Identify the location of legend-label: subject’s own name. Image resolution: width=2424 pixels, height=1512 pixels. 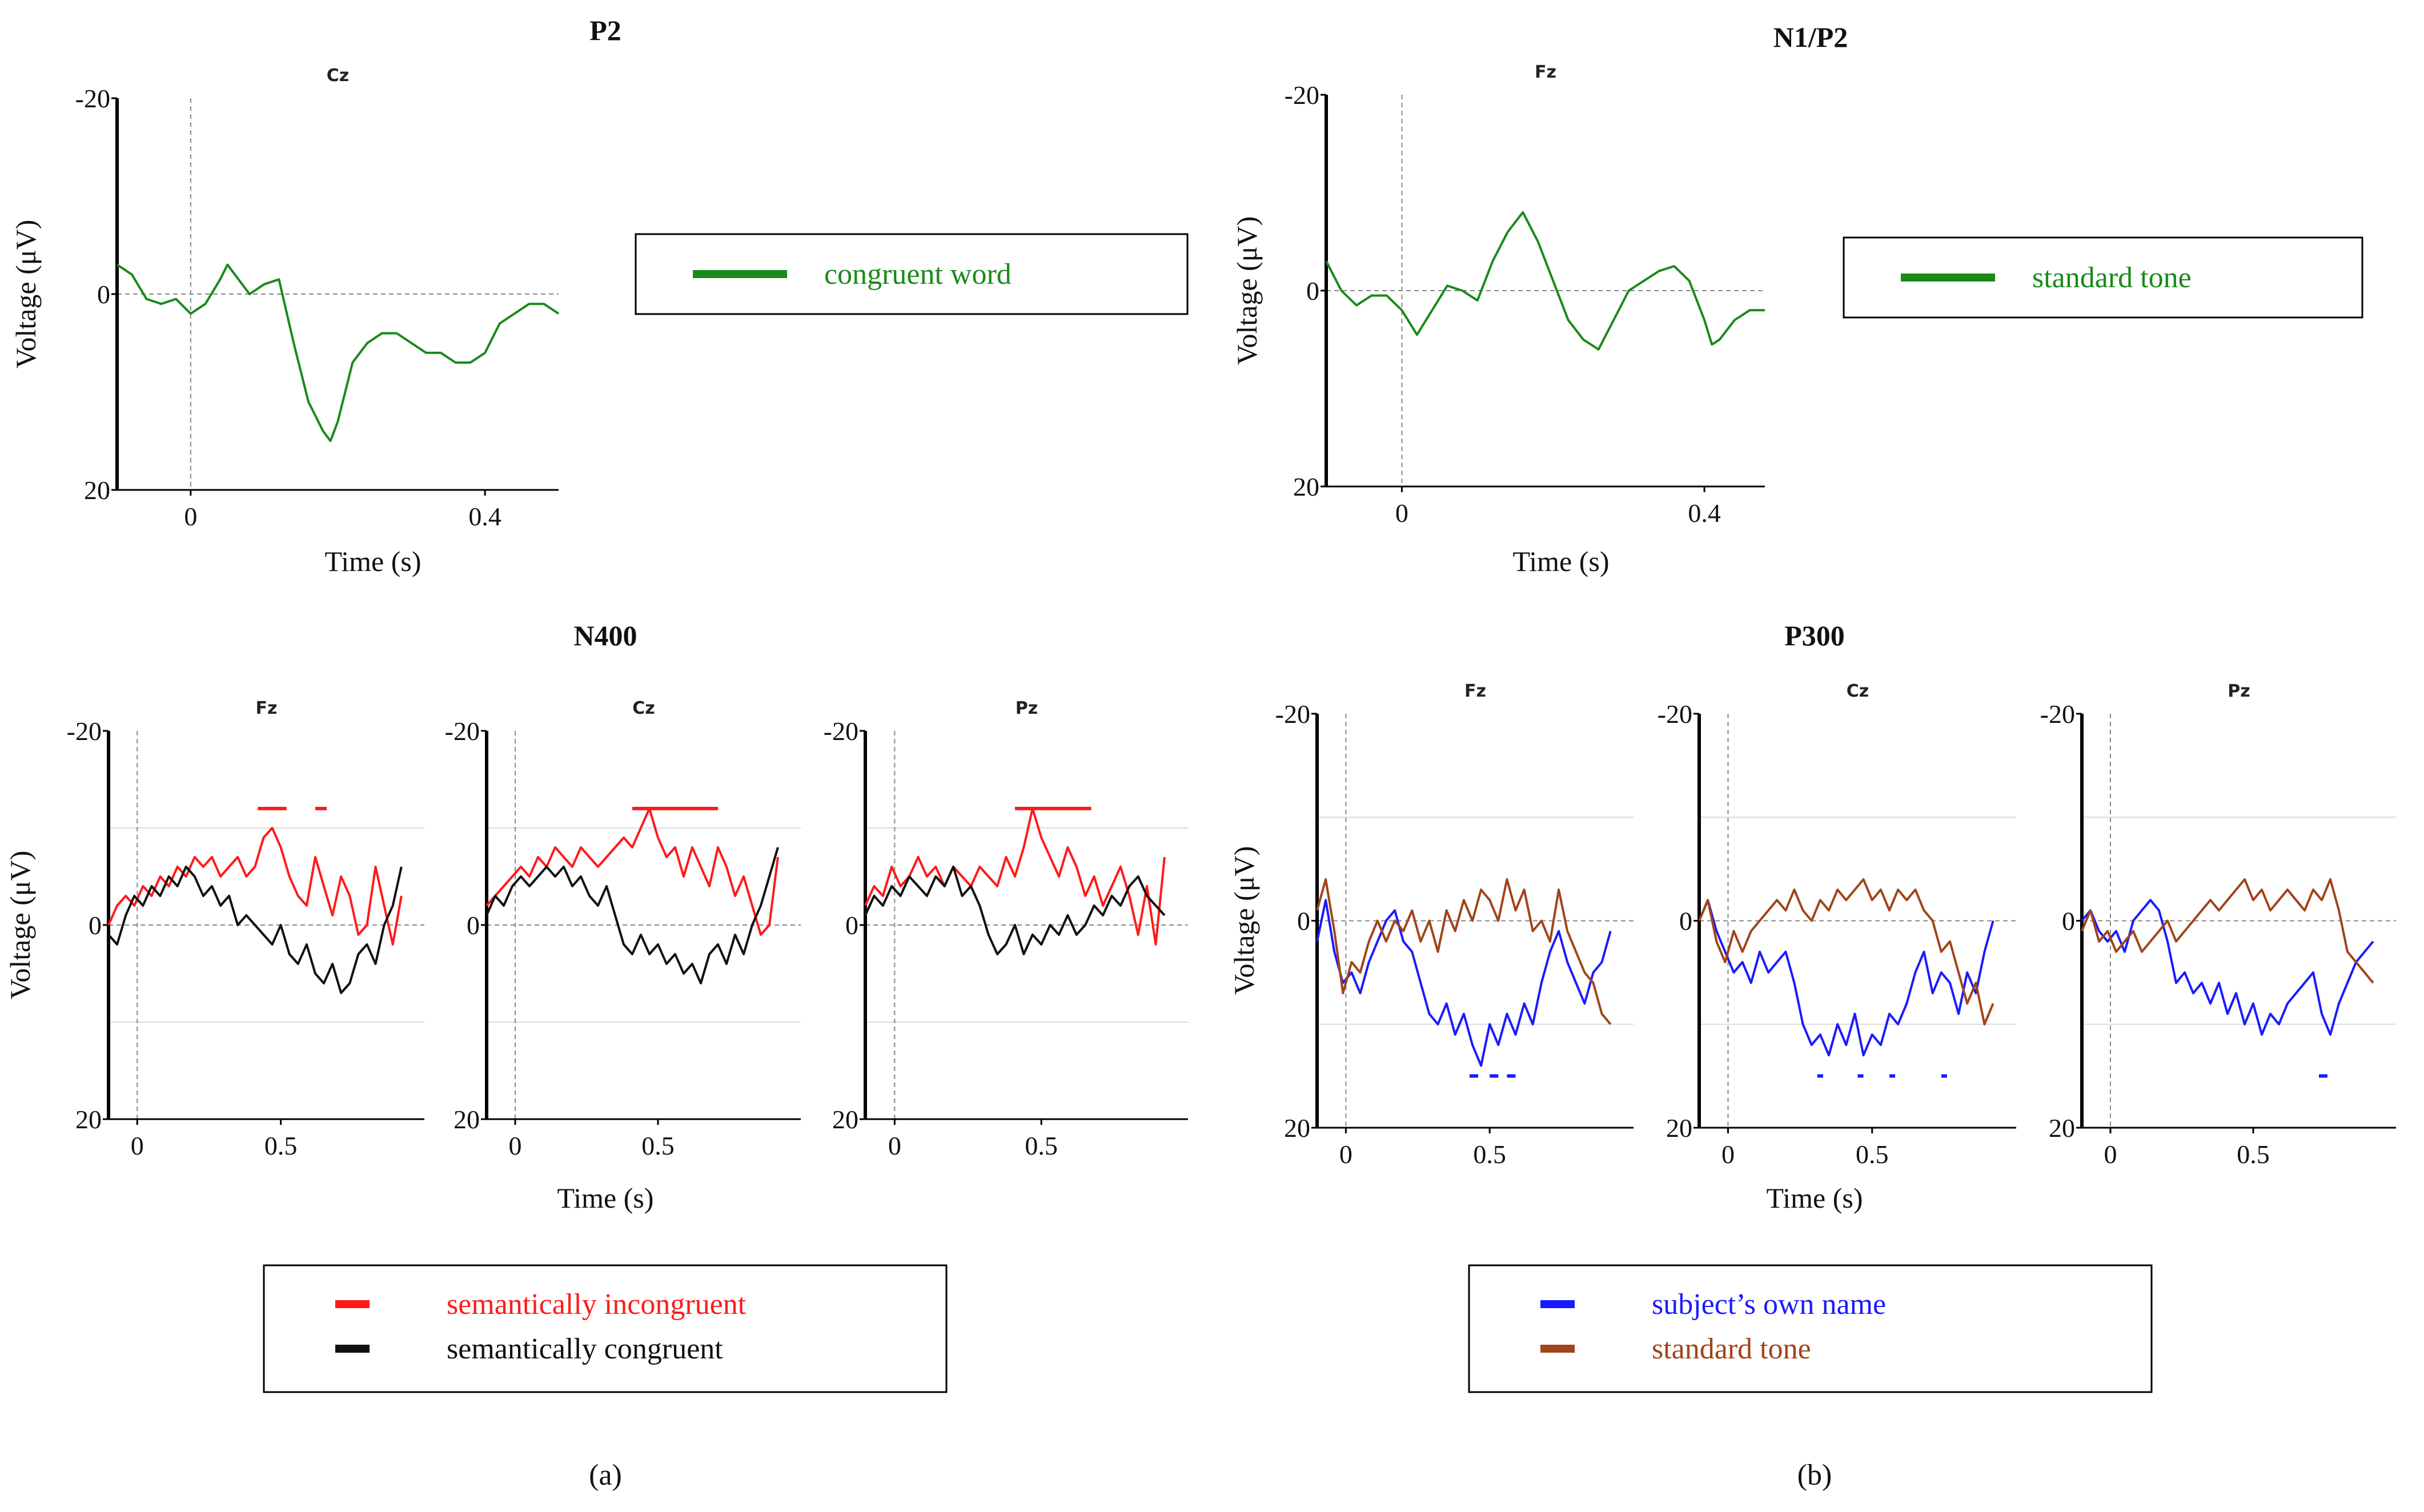
(1769, 1304).